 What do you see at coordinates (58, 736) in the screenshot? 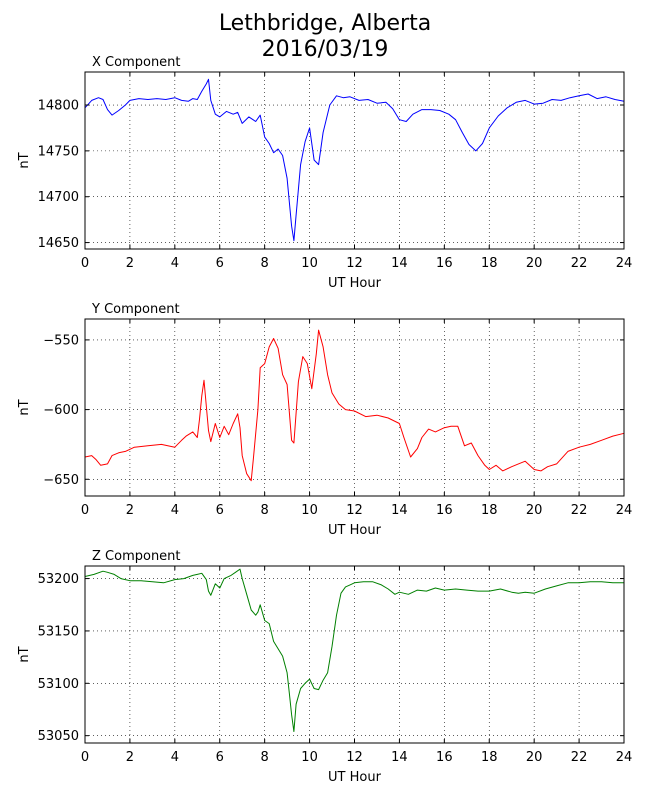
I see `panel3-y-tick-label: 53050` at bounding box center [58, 736].